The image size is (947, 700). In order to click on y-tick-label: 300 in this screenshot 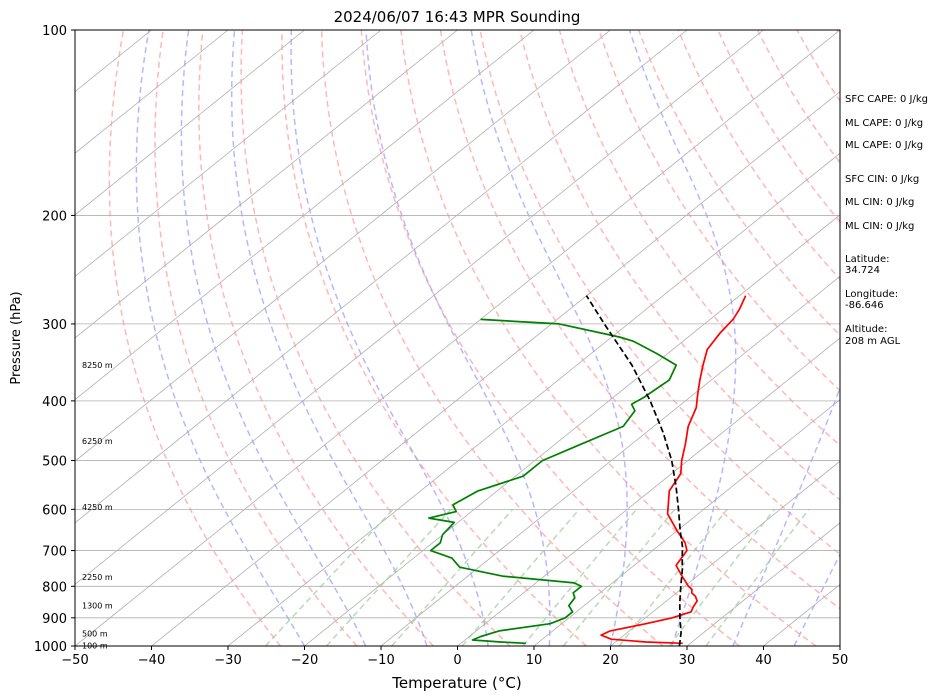, I will do `click(54, 325)`.